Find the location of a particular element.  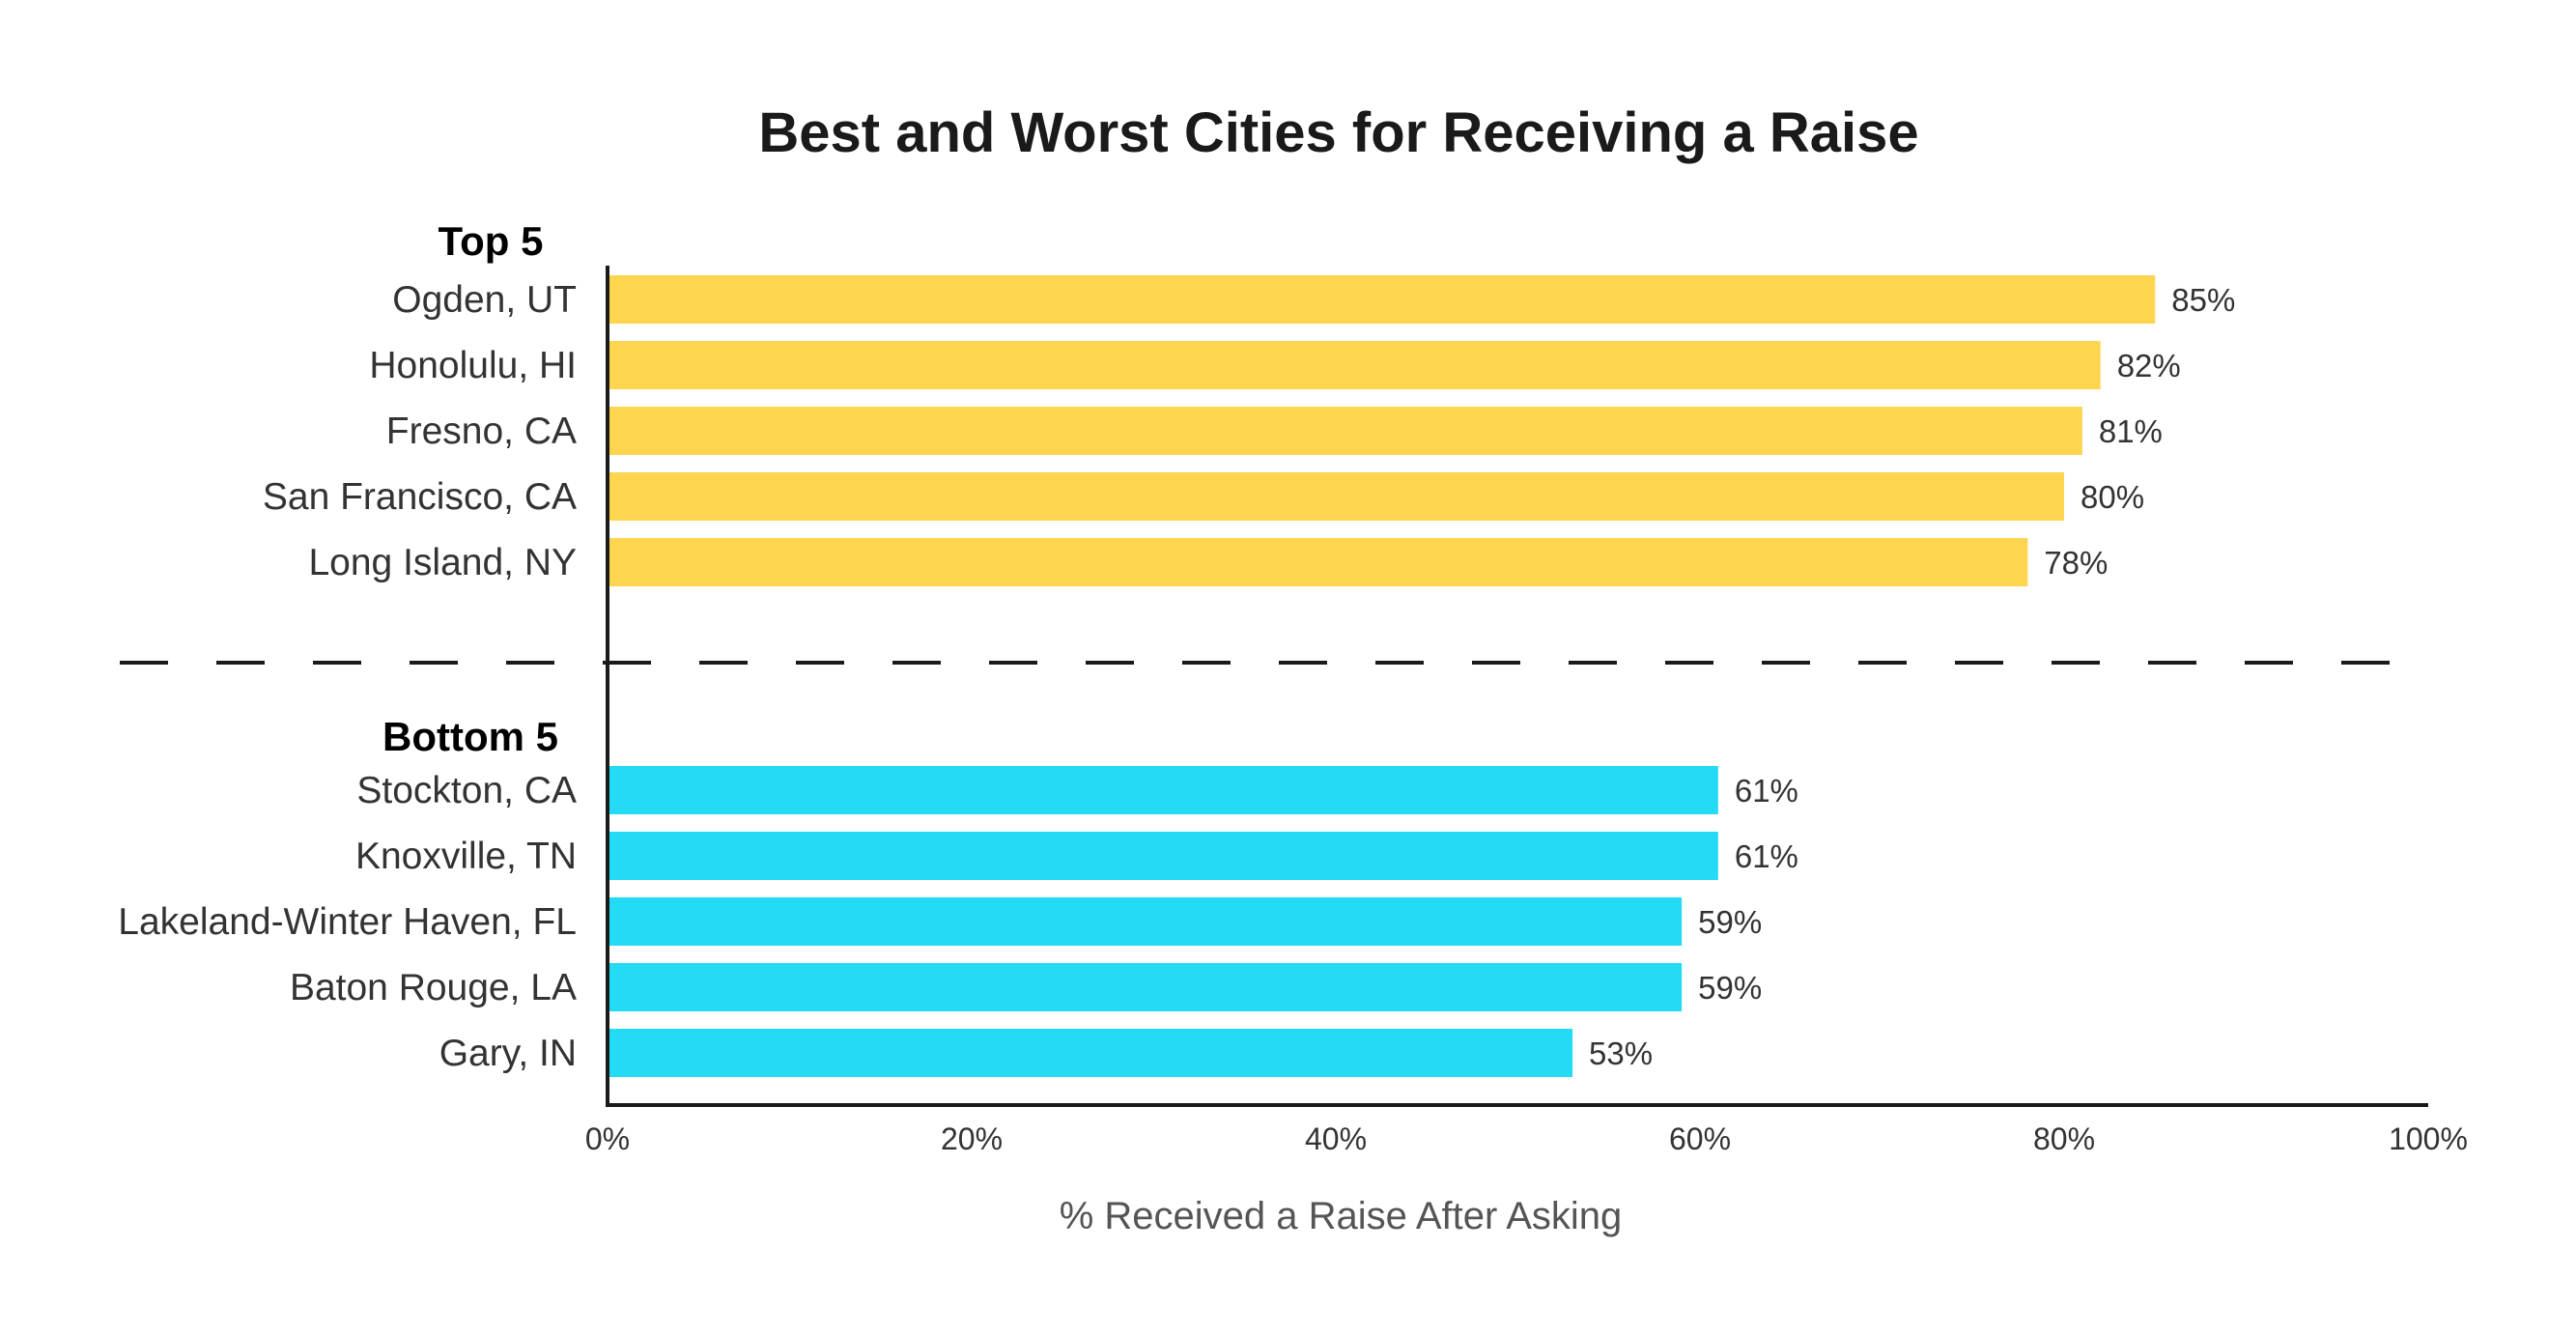

x-tick-label: 60% is located at coordinates (1700, 1138).